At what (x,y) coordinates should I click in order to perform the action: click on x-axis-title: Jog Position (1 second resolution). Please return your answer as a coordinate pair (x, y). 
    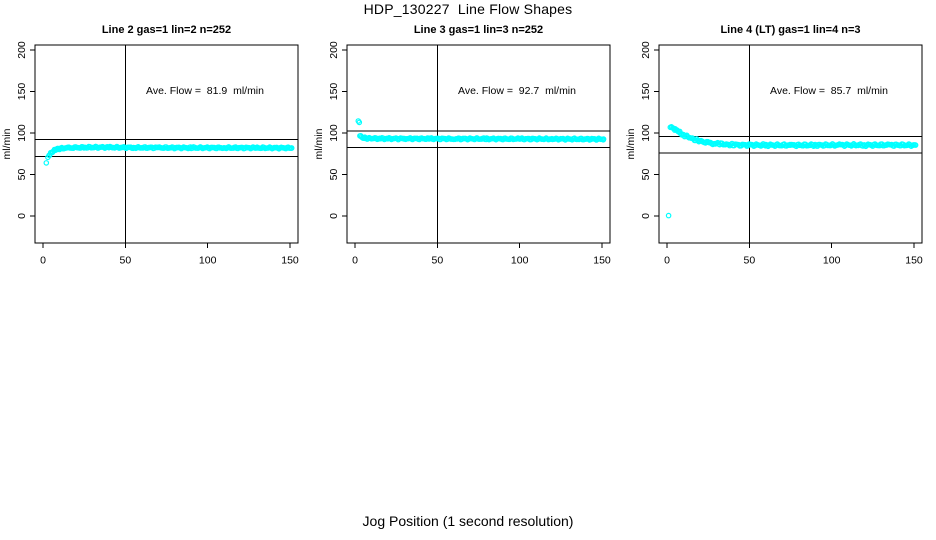
    Looking at the image, I should click on (468, 521).